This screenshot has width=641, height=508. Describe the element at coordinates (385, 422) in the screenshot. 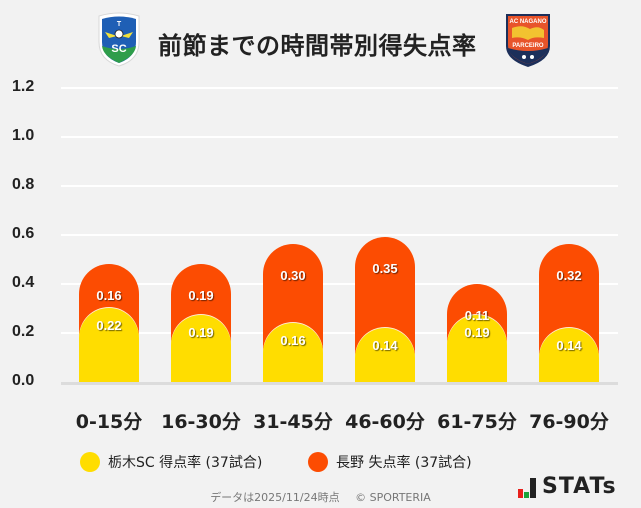

I see `x-axis-category-label: 46-60分` at that location.